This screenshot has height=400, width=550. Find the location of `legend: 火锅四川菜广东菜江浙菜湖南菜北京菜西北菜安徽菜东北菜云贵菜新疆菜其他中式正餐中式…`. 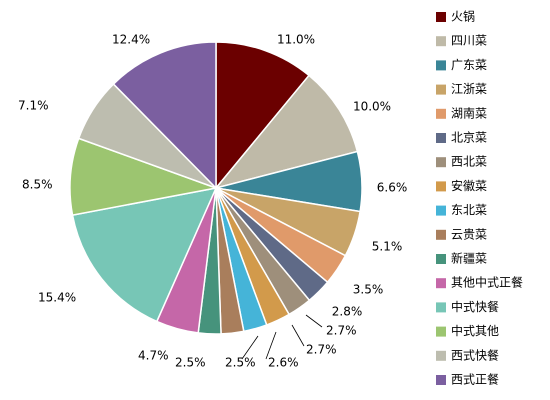

legend: 火锅四川菜广东菜江浙菜湖南菜北京菜西北菜安徽菜东北菜云贵菜新疆菜其他中式正餐中式… is located at coordinates (479, 198).